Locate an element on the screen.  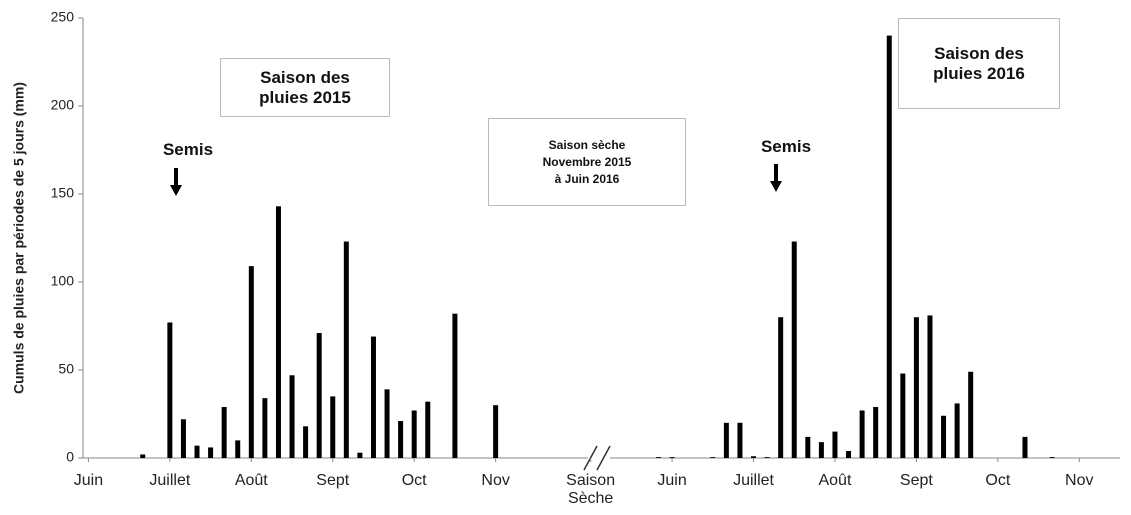
annotation: Saison des pluies 2015 is located at coordinates (305, 87).